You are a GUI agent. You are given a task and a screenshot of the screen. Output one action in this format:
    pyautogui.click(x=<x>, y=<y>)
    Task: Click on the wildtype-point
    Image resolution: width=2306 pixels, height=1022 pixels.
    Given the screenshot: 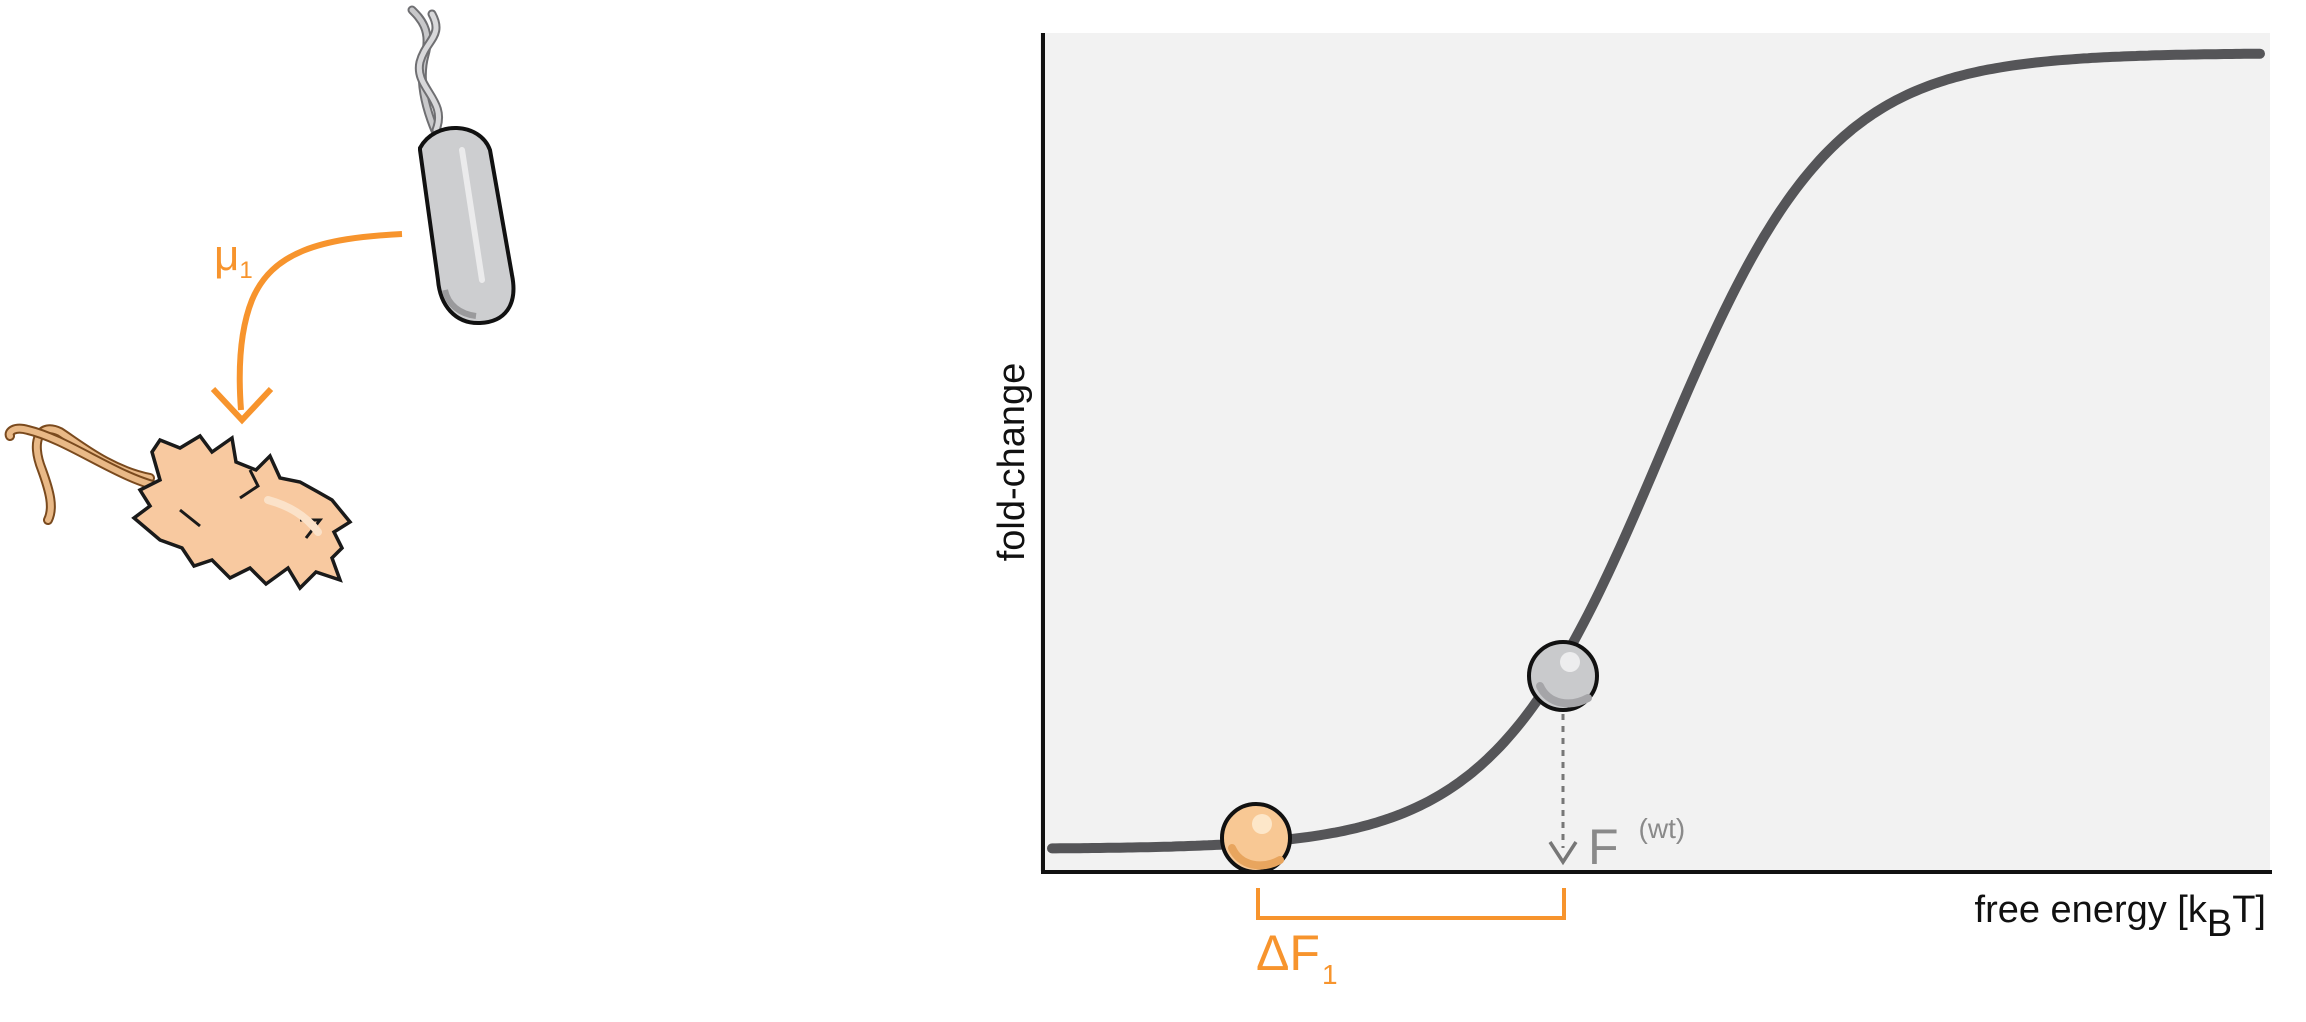 What is the action you would take?
    pyautogui.click(x=1563, y=676)
    